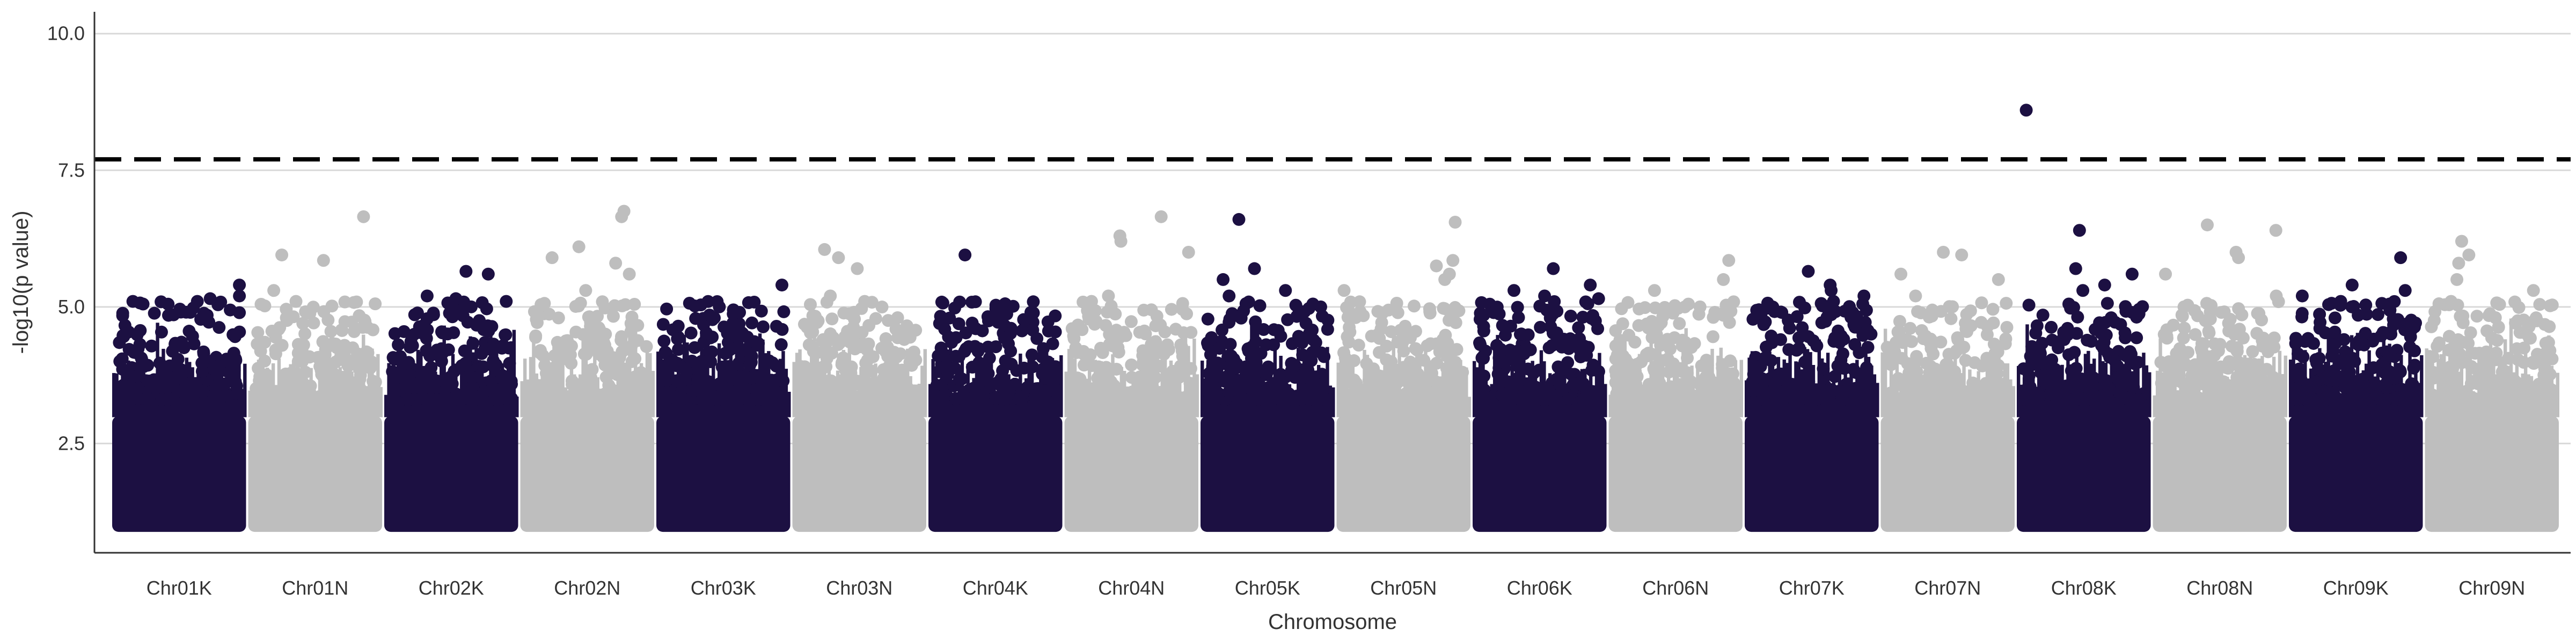 This screenshot has height=644, width=2576. What do you see at coordinates (2084, 588) in the screenshot?
I see `x-tick-label: Chr08K` at bounding box center [2084, 588].